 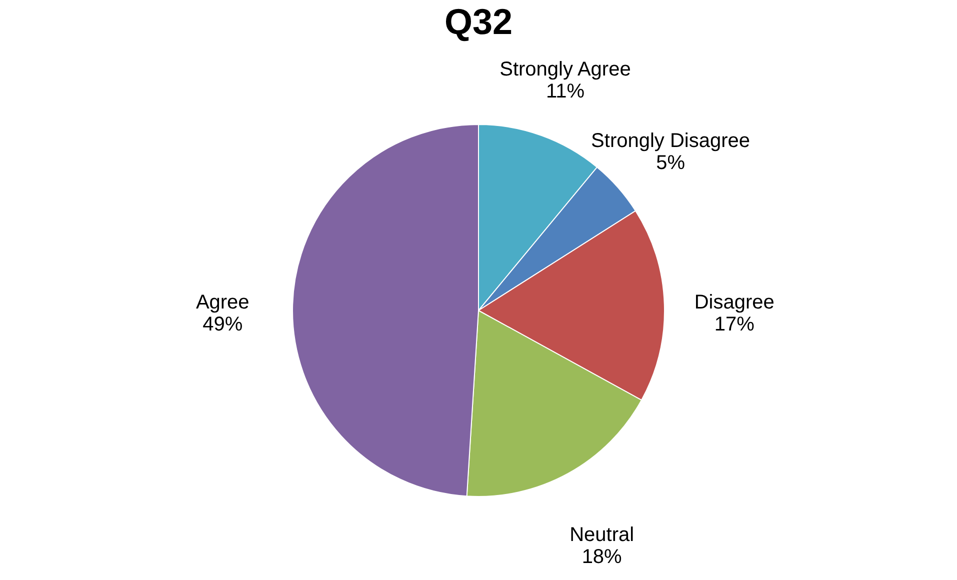 I want to click on slice-label: Neutral, so click(x=602, y=535).